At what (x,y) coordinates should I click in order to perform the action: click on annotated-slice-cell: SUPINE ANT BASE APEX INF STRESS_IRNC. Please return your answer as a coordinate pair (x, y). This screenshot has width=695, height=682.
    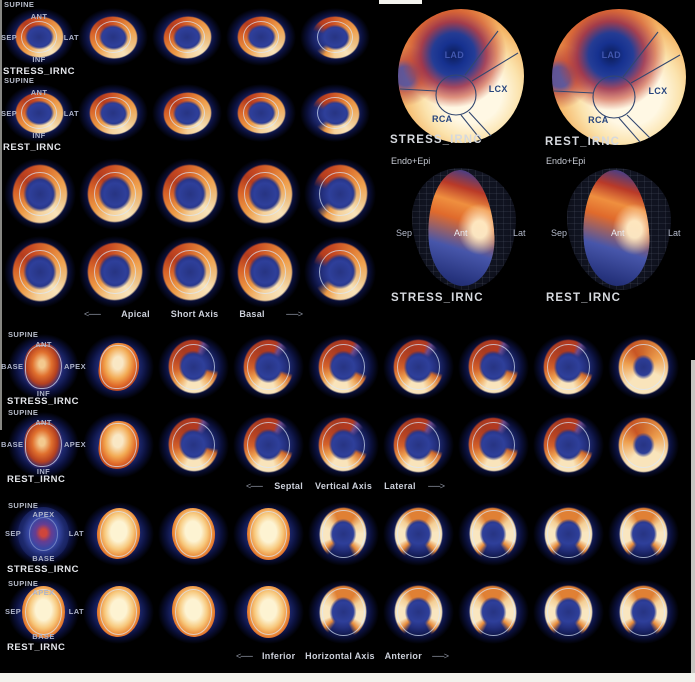
    Looking at the image, I should click on (43, 368).